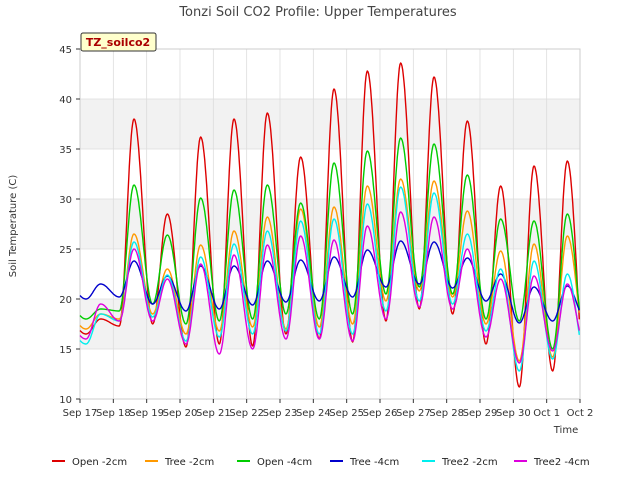 The height and width of the screenshot is (480, 640). Describe the element at coordinates (80, 413) in the screenshot. I see `x-tick-label: Sep 17` at that location.